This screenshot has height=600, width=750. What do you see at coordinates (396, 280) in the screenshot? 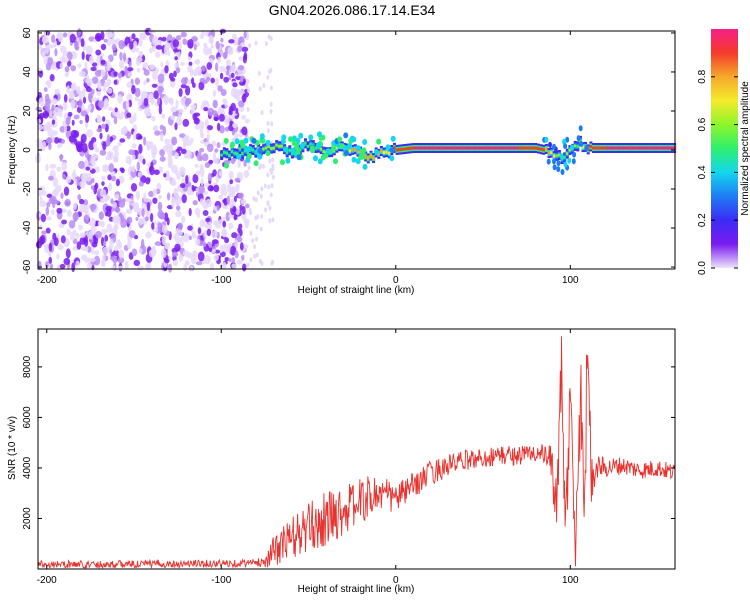
I see `x-tick-label: 0` at bounding box center [396, 280].